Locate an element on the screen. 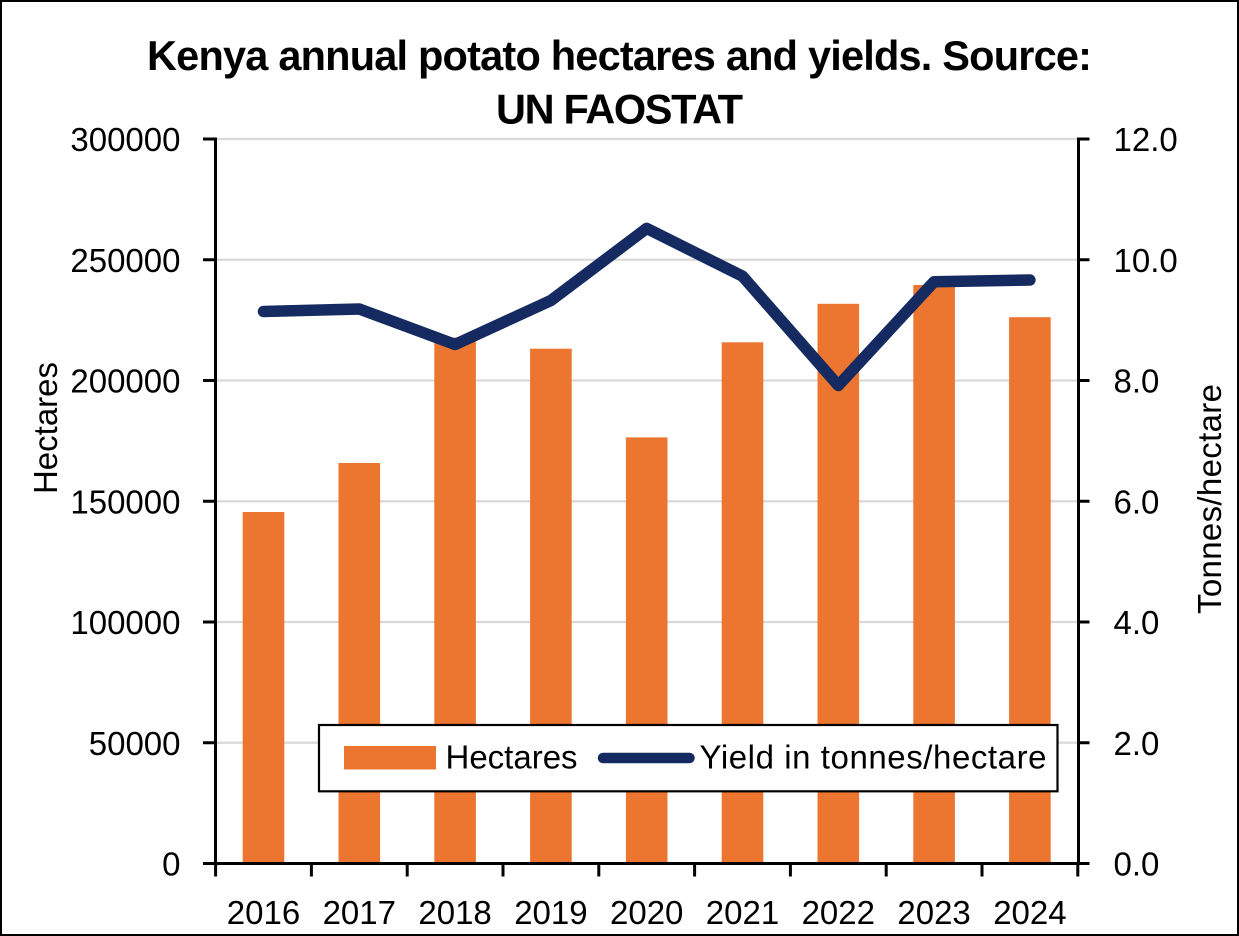  svg-text: 8.0 is located at coordinates (1137, 381).